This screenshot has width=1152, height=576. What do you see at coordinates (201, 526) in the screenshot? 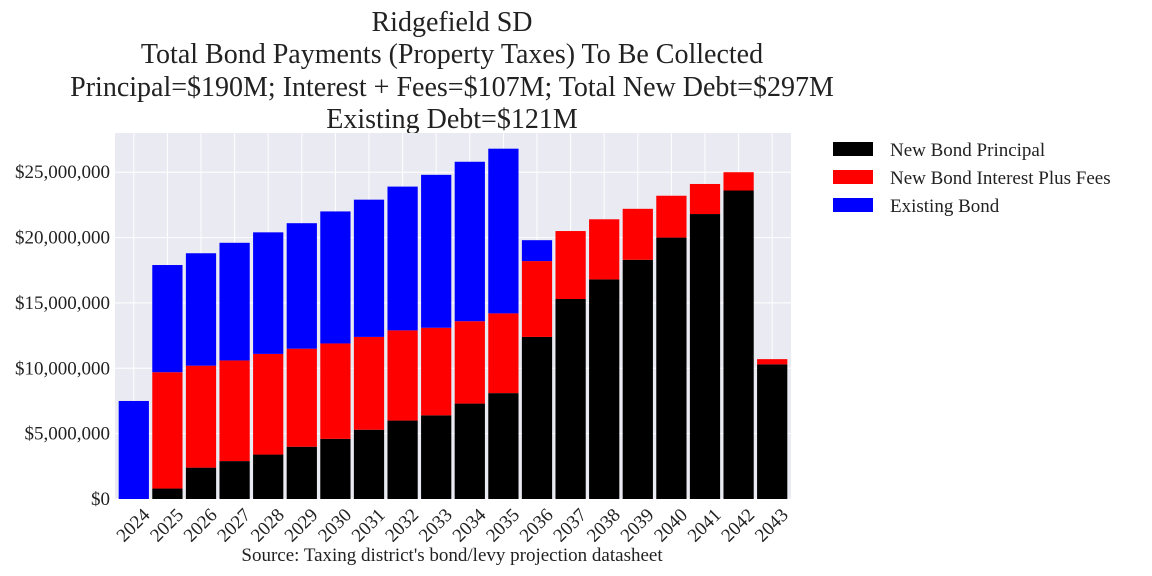
I see `x-tick-label: 2026` at bounding box center [201, 526].